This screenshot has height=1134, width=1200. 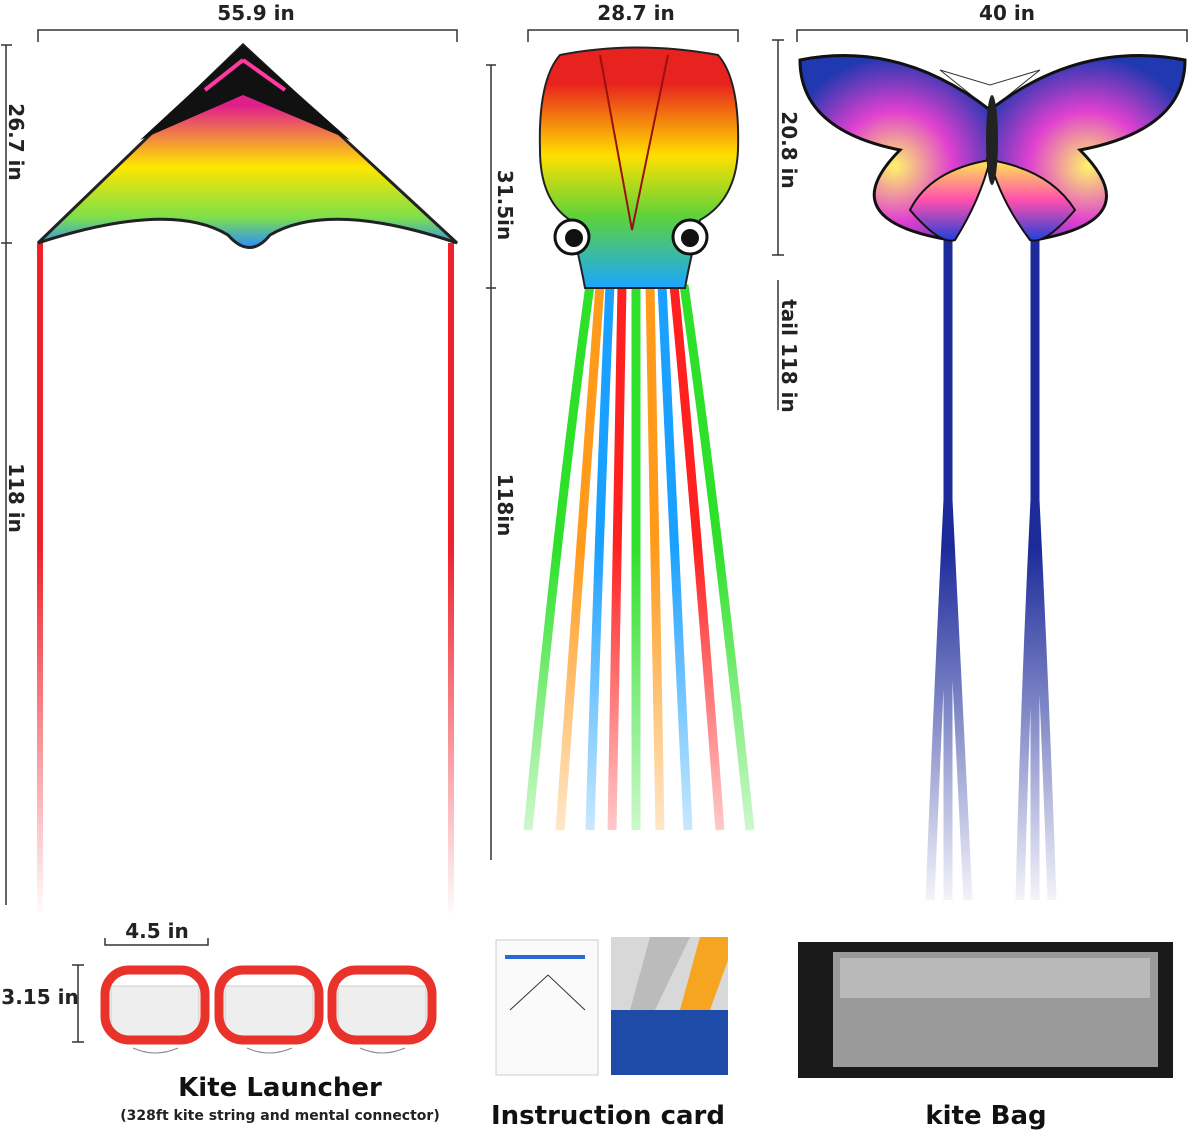 I want to click on tail-label: 118in, so click(x=505, y=505).